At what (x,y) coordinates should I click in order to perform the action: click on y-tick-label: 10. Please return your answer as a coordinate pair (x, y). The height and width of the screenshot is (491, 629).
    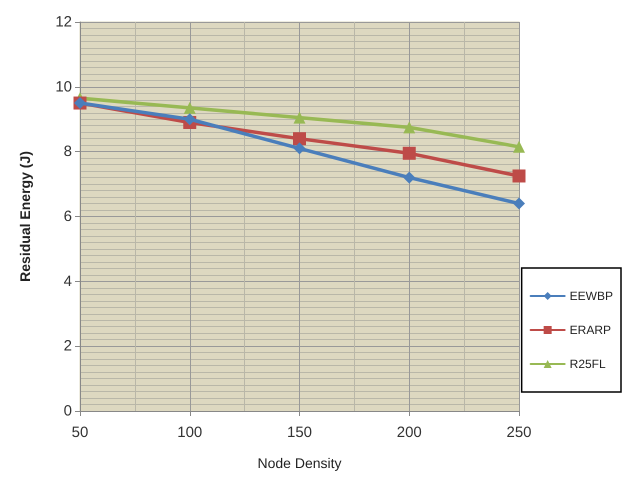
    Looking at the image, I should click on (63, 87).